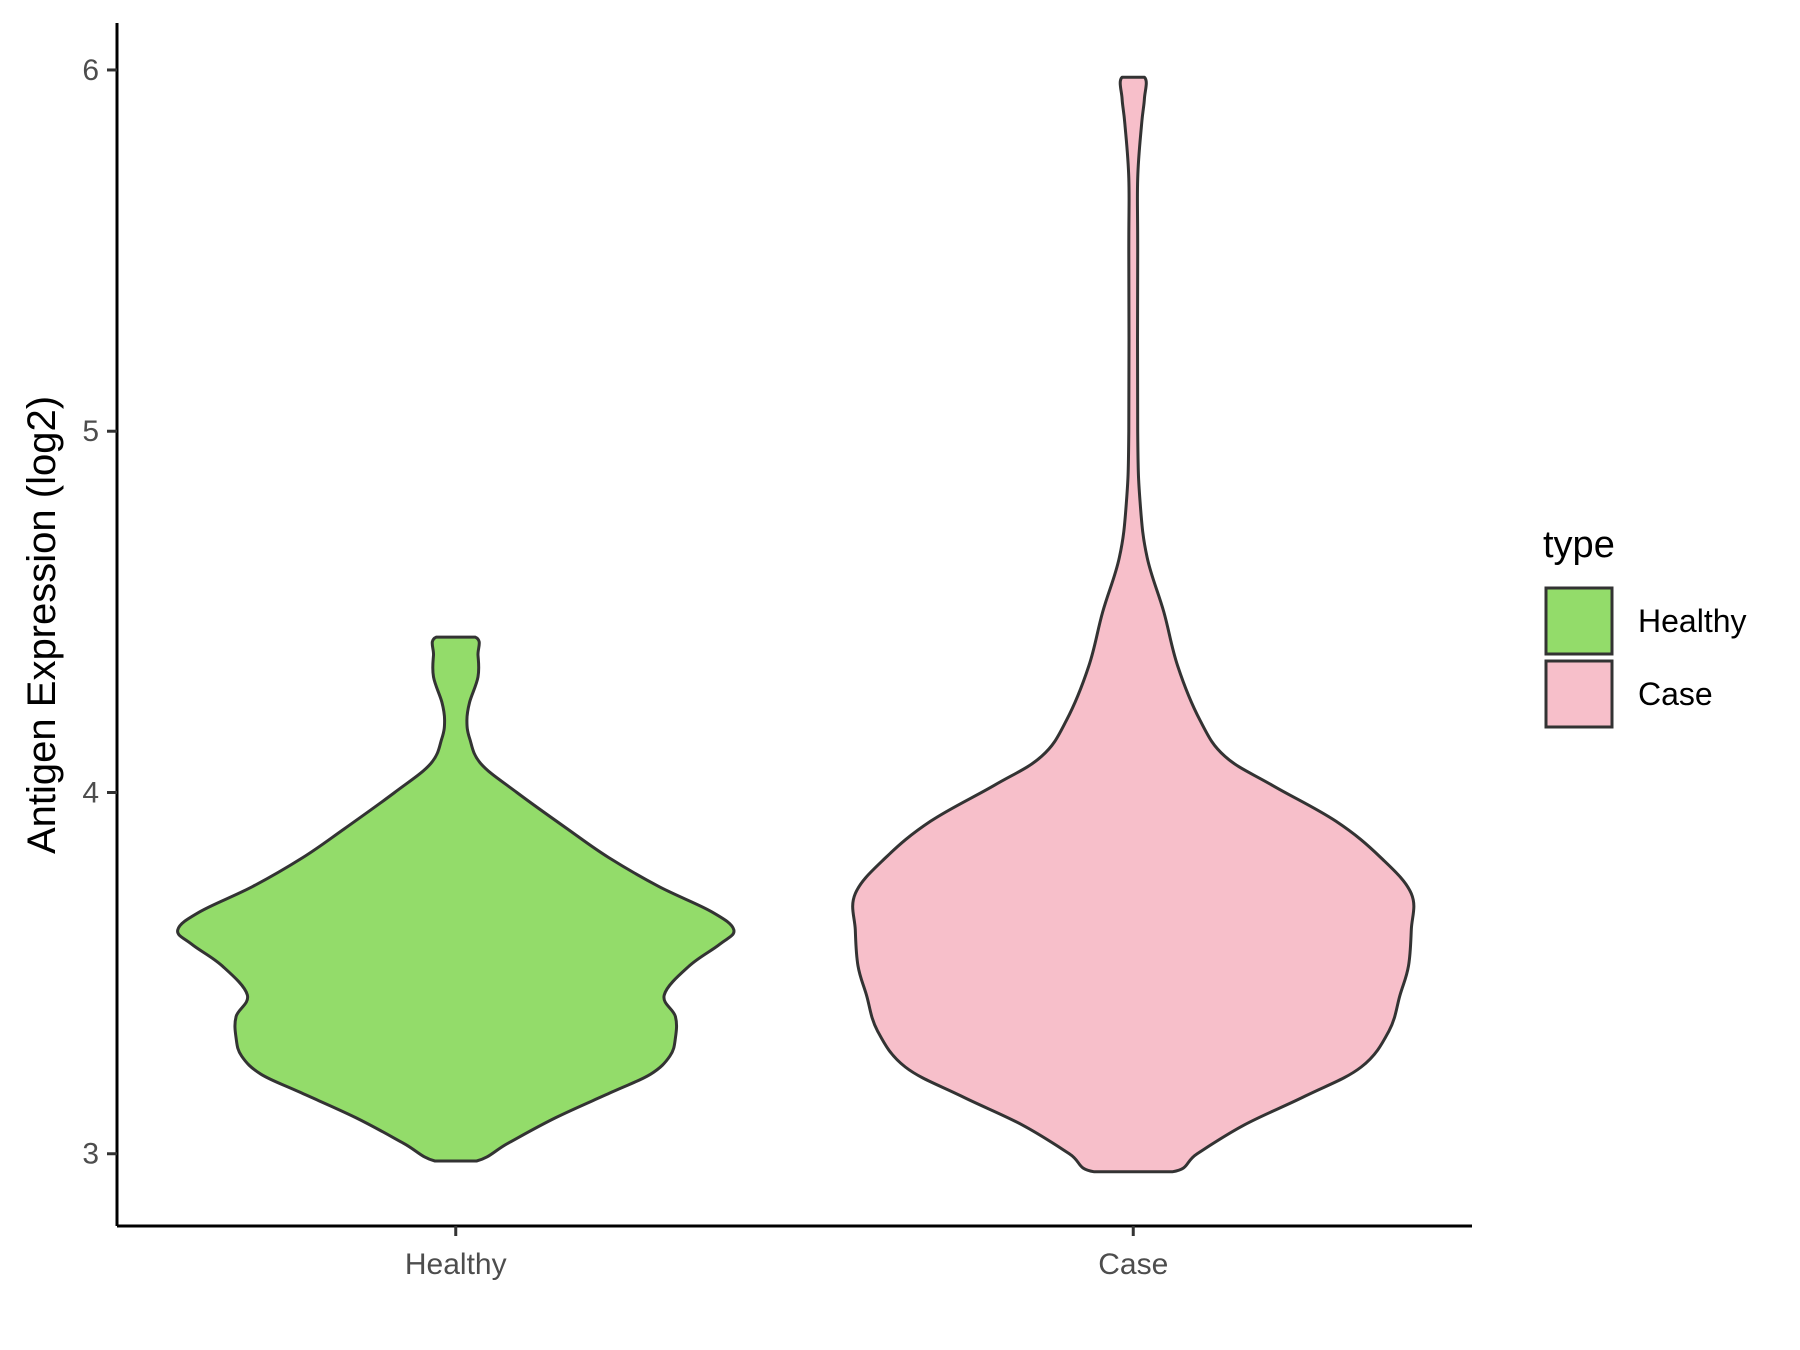 The image size is (1800, 1350). What do you see at coordinates (1133, 1264) in the screenshot?
I see `x-tick-label: Case` at bounding box center [1133, 1264].